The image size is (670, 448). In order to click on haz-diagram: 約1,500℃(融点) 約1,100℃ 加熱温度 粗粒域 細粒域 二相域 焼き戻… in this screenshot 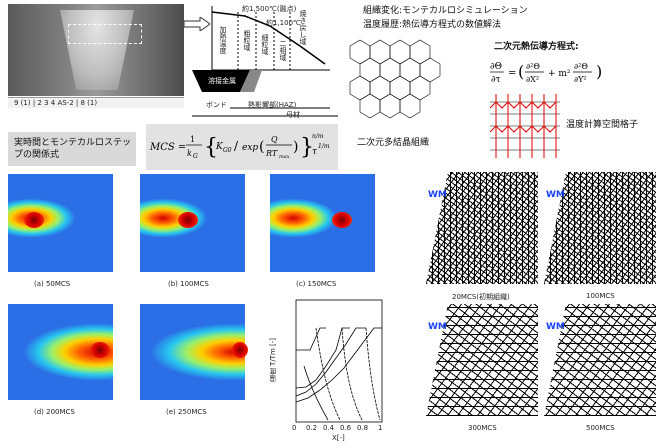, I will do `click(265, 63)`.